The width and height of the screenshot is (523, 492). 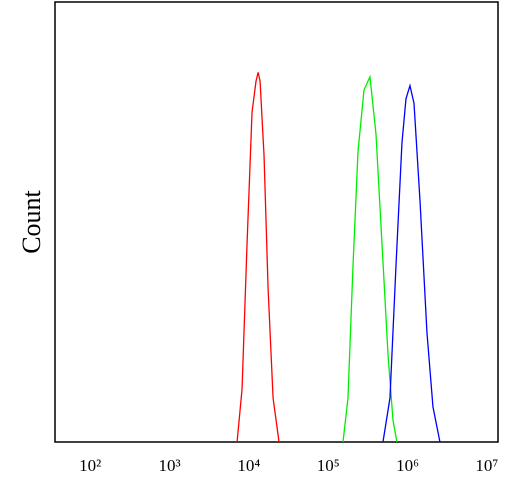 What do you see at coordinates (169, 465) in the screenshot?
I see `x-tick-label: 10³` at bounding box center [169, 465].